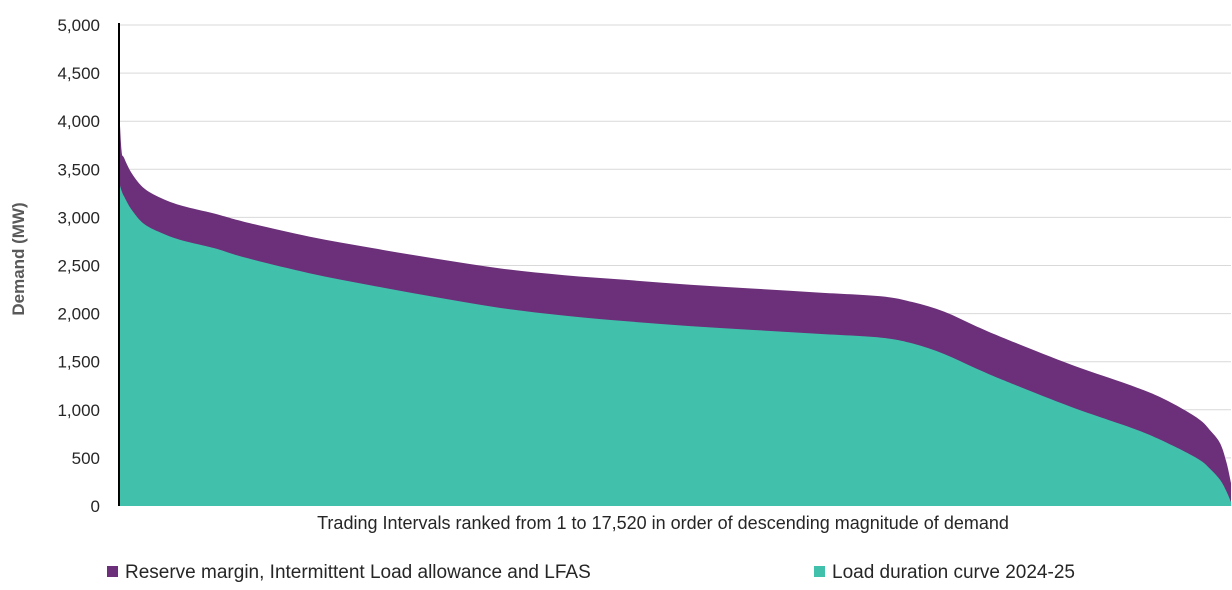 The width and height of the screenshot is (1232, 590). What do you see at coordinates (78, 362) in the screenshot?
I see `y-tick-label: 1,500` at bounding box center [78, 362].